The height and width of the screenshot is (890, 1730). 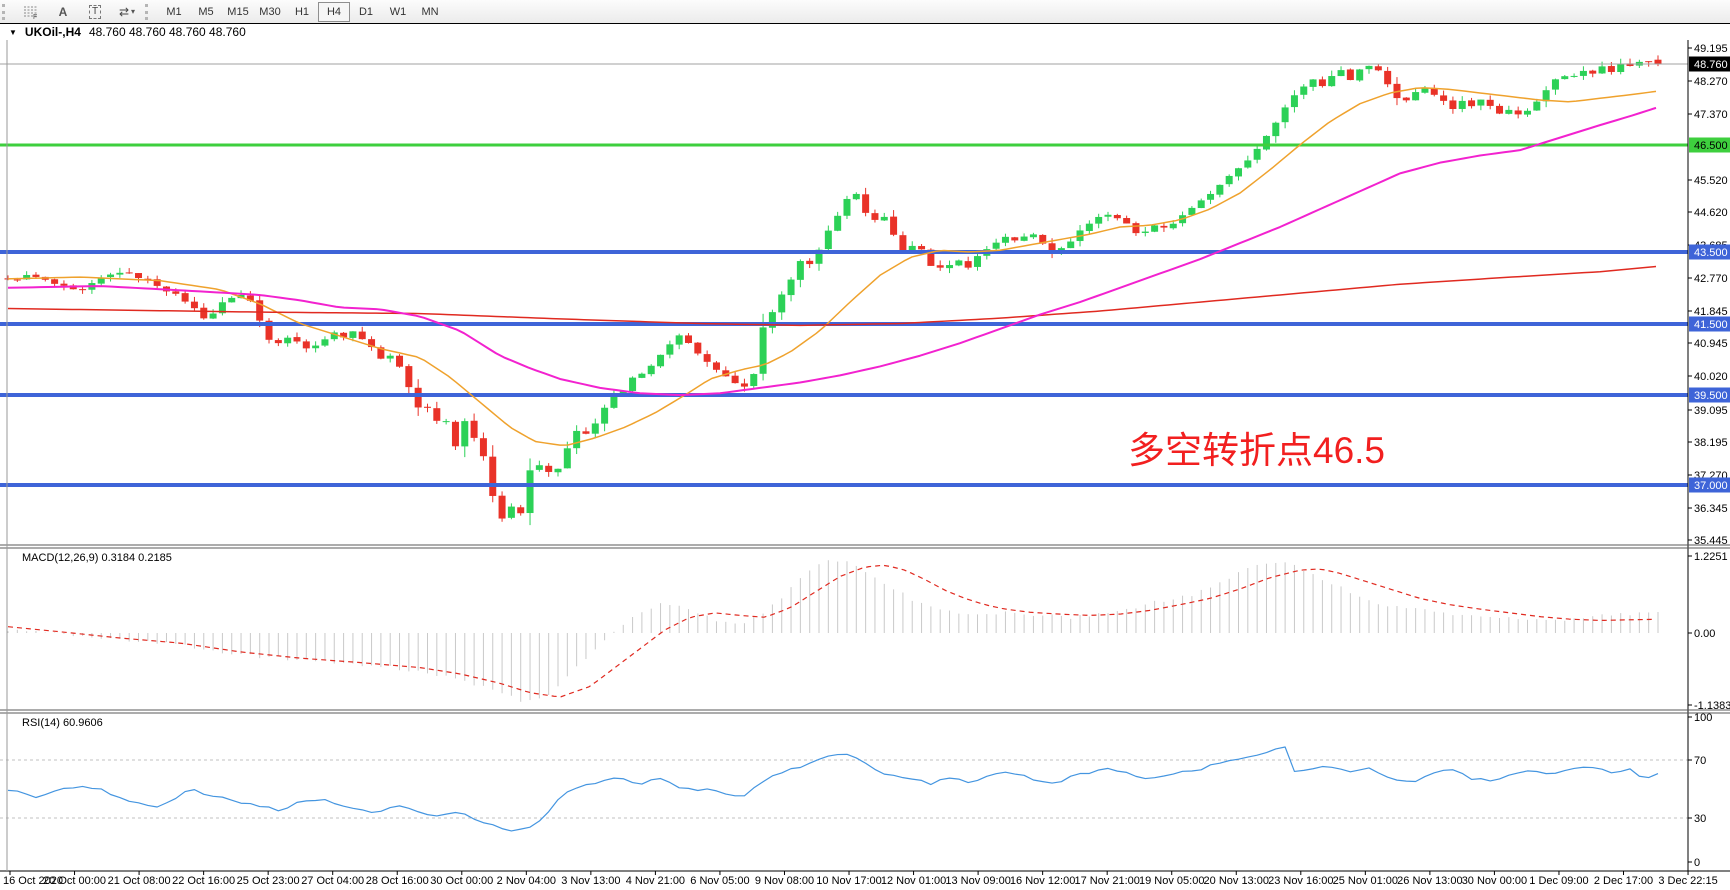 What do you see at coordinates (124, 11) in the screenshot?
I see `cycle-arrows-icon: ⇄` at bounding box center [124, 11].